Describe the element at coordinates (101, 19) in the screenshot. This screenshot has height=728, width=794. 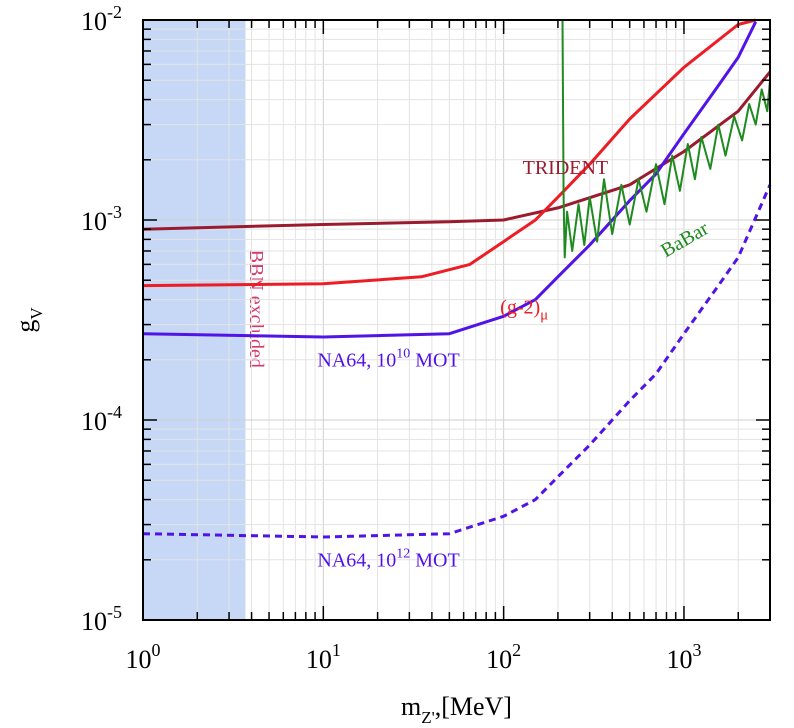
I see `y-tick-label: 10⁻²` at that location.